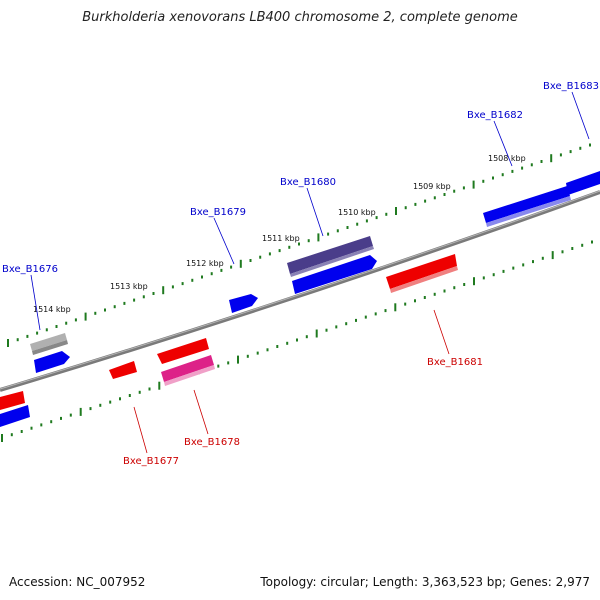  What do you see at coordinates (212, 442) in the screenshot?
I see `gene-label-reverse: Bxe_B1678` at bounding box center [212, 442].